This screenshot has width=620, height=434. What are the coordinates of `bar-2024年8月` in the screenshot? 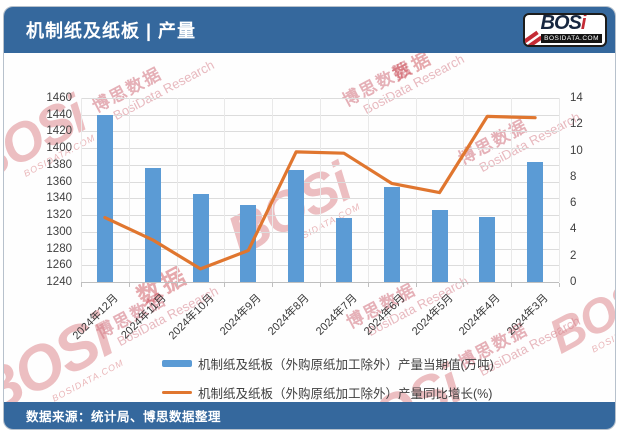 It's located at (296, 225).